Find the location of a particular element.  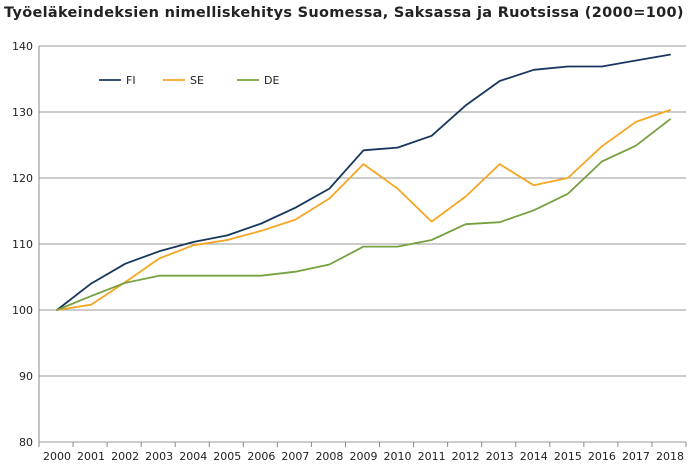

legend: FI SE DE is located at coordinates (189, 80).